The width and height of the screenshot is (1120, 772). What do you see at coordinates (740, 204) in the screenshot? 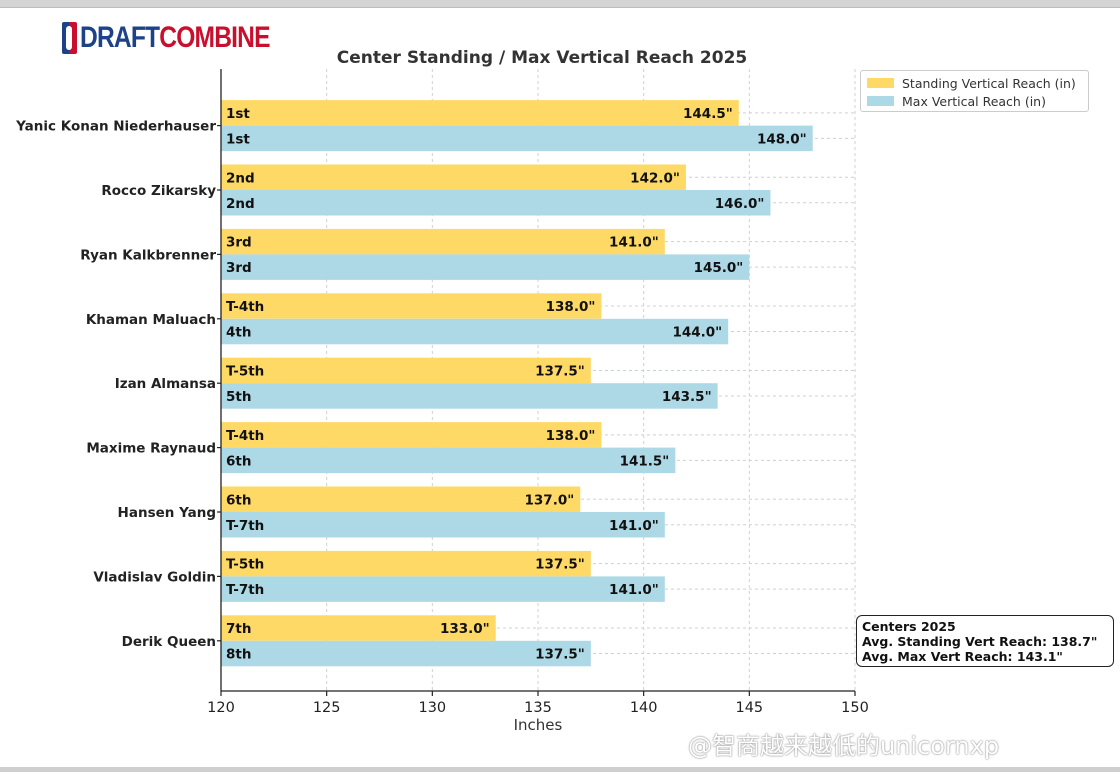
I see `bar-value-label: 146.0"` at bounding box center [740, 204].